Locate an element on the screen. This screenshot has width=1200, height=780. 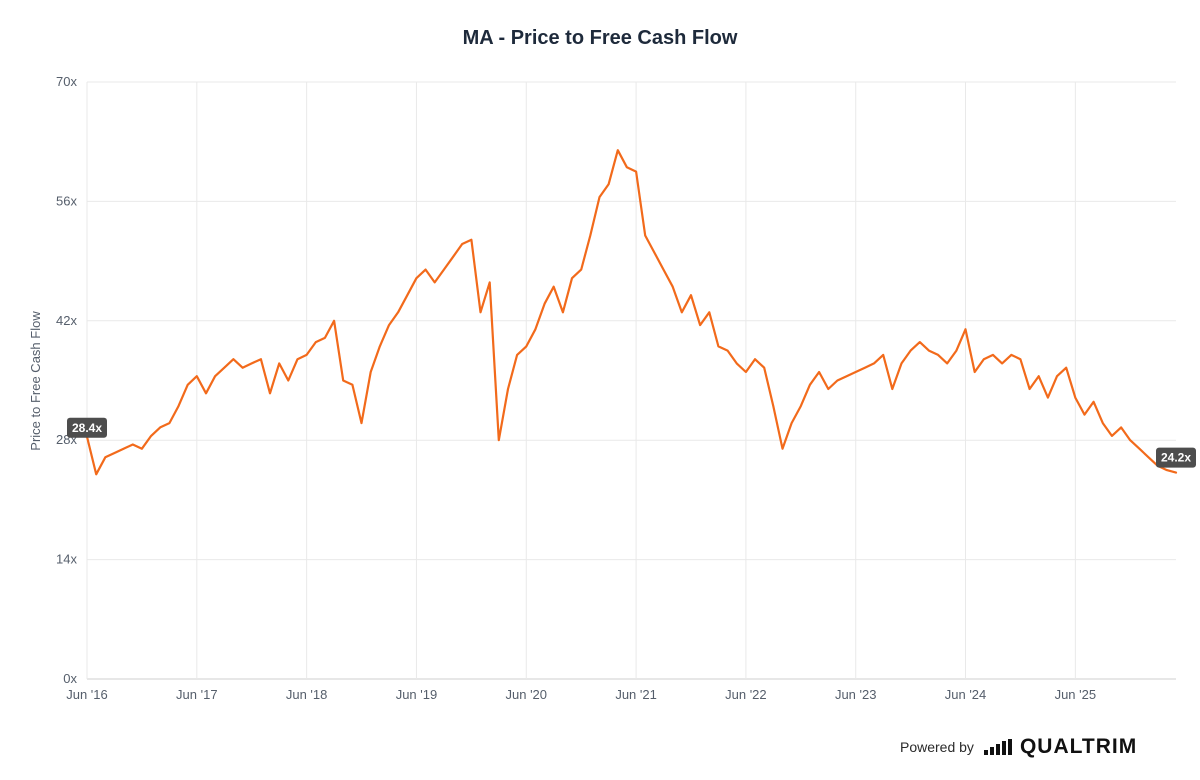
end-value-badge: 24.2x is located at coordinates (1176, 457).